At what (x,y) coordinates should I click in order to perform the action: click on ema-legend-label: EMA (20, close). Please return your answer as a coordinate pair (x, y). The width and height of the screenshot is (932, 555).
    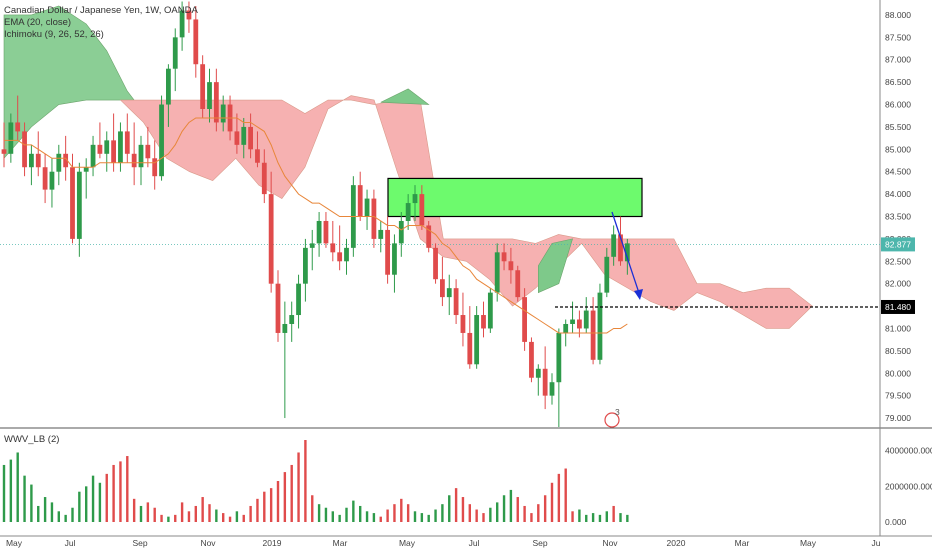
    Looking at the image, I should click on (38, 22).